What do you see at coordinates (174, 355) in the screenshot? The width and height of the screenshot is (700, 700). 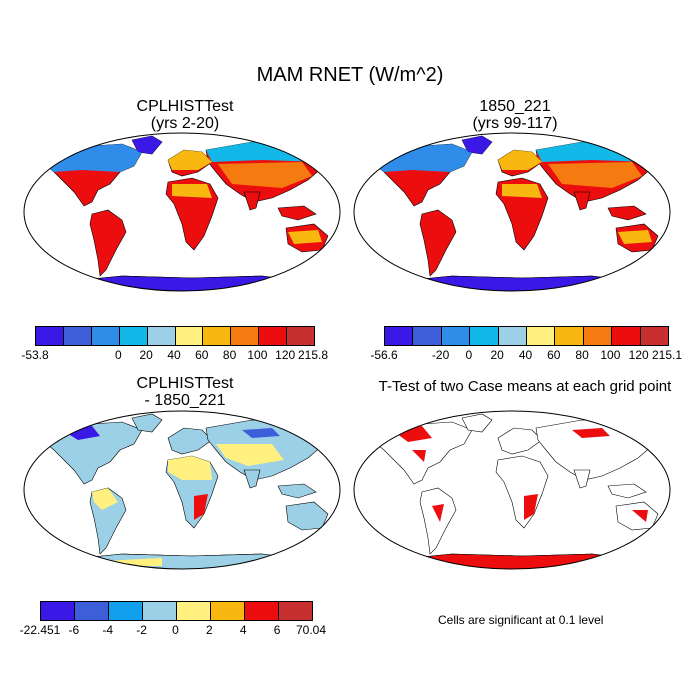 I see `cb1-tick-label: 40` at bounding box center [174, 355].